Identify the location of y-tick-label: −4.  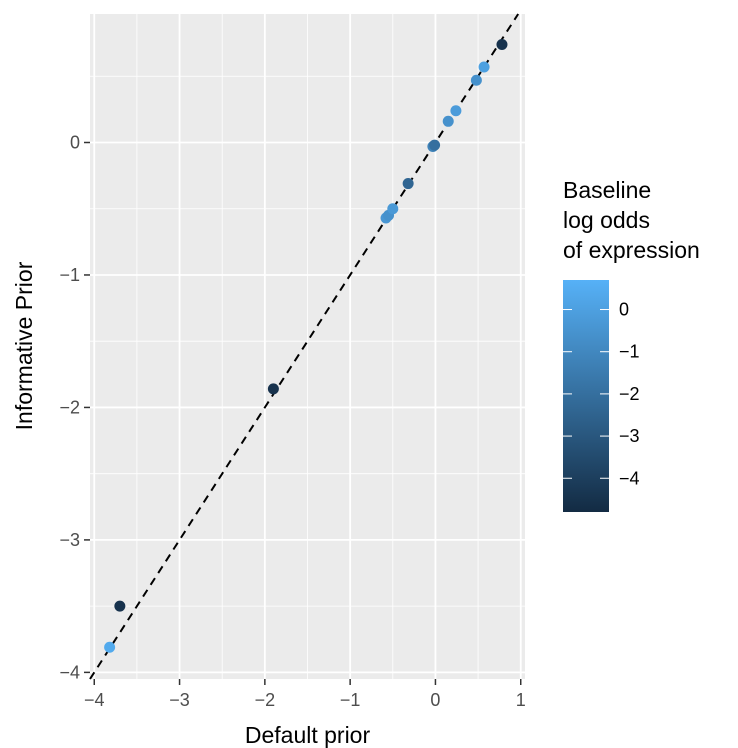
(69, 672).